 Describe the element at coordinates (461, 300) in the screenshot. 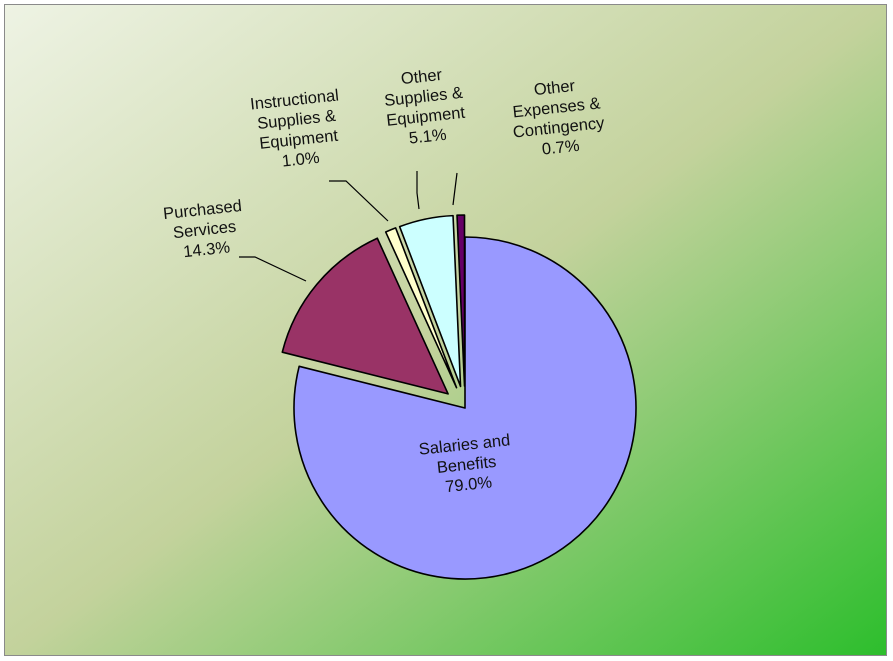

I see `pie-slice-other-expenses` at that location.